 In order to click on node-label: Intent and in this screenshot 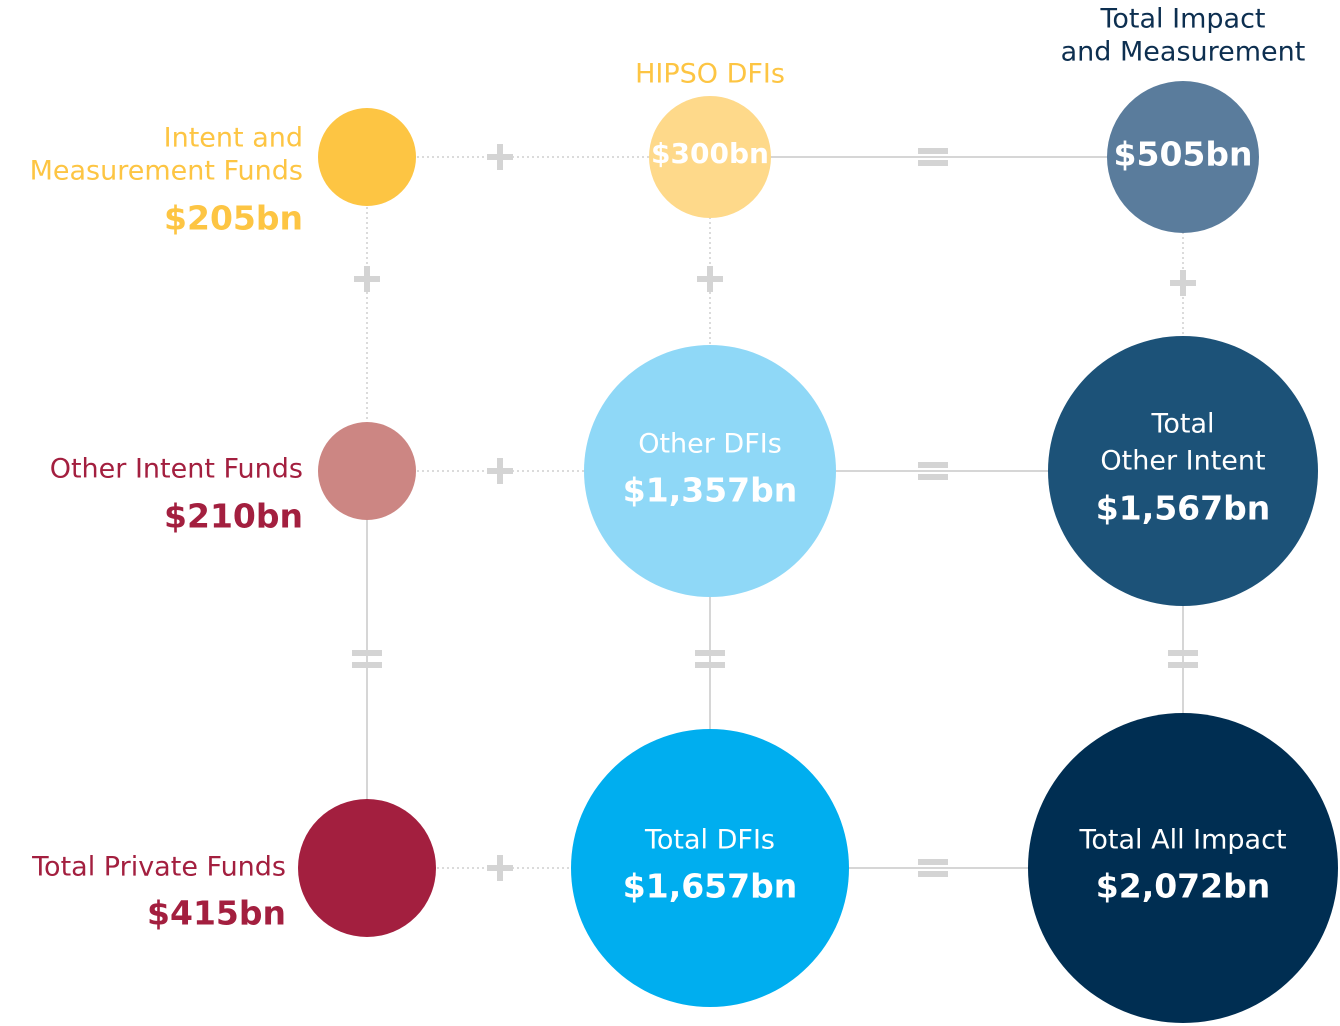, I will do `click(233, 138)`.